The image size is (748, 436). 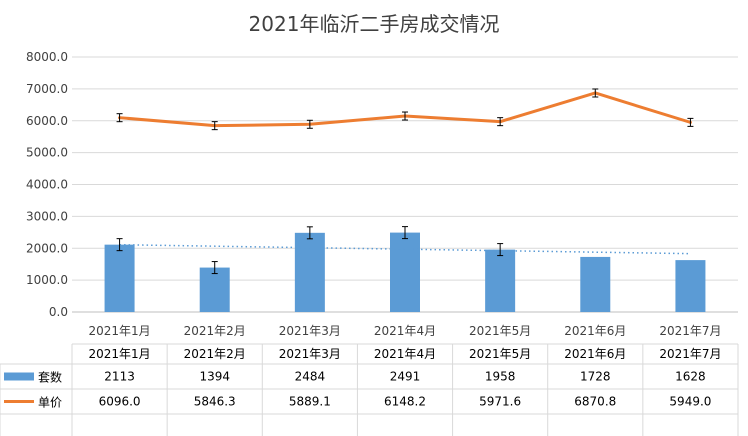 I want to click on table-header-cell: 2021年4月, so click(x=405, y=354).